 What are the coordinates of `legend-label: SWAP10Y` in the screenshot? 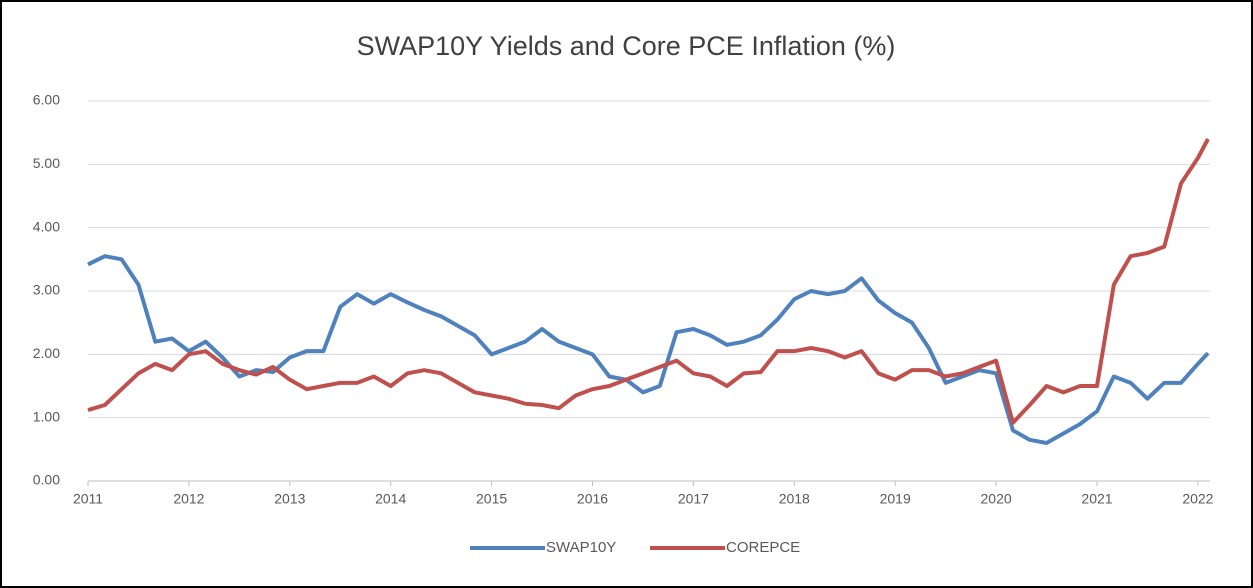 It's located at (581, 547).